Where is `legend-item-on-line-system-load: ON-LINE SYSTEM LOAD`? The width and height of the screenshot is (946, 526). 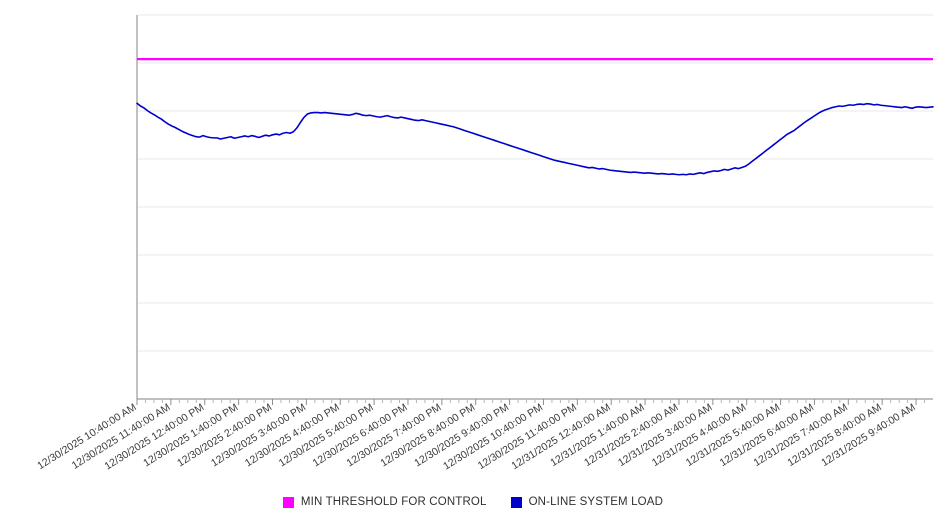
legend-item-on-line-system-load: ON-LINE SYSTEM LOAD is located at coordinates (587, 502).